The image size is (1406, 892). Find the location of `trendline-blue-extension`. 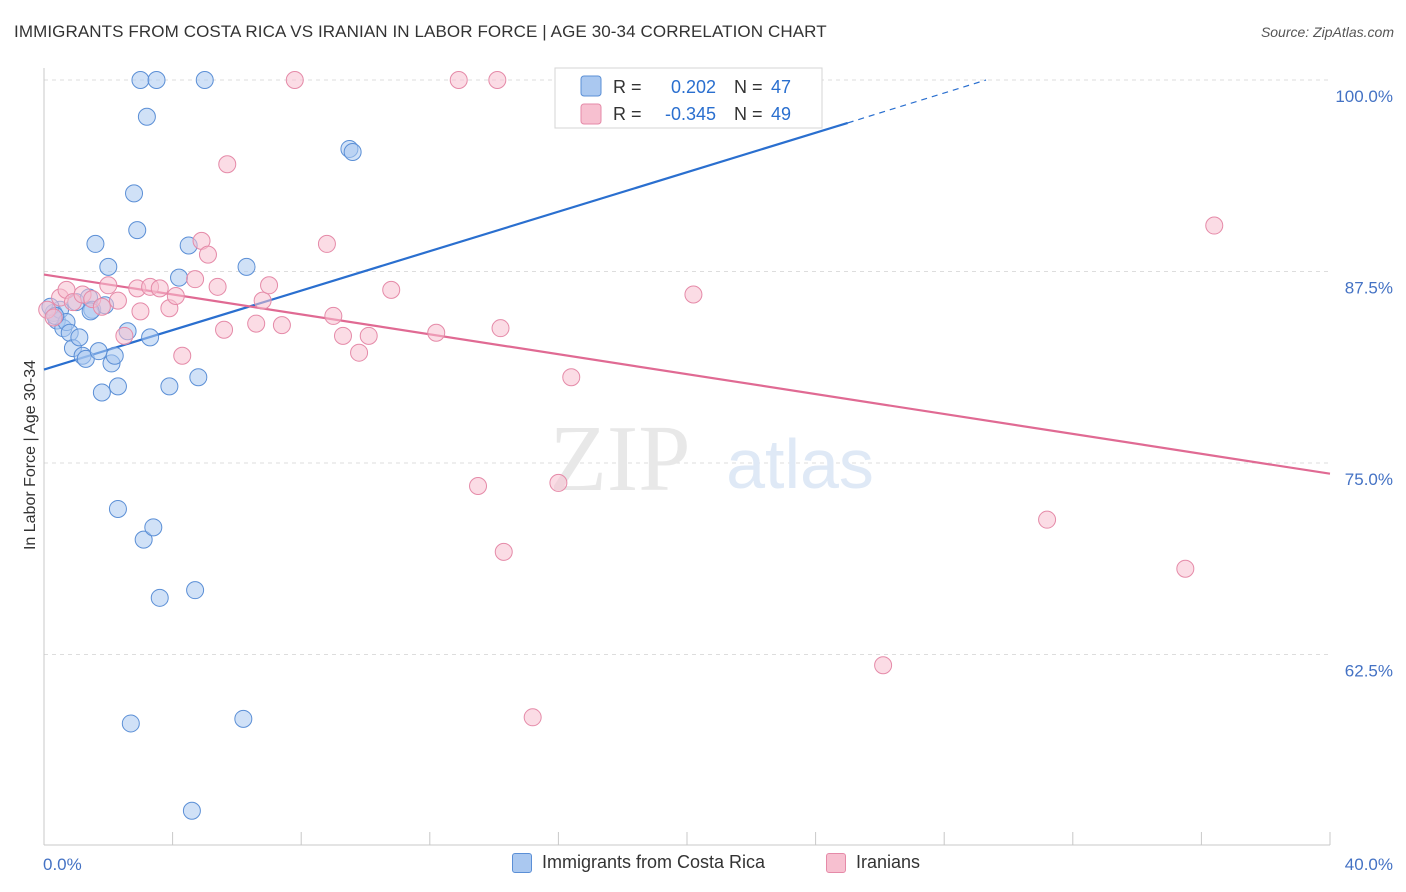

trendline-blue-extension is located at coordinates (917, 101).